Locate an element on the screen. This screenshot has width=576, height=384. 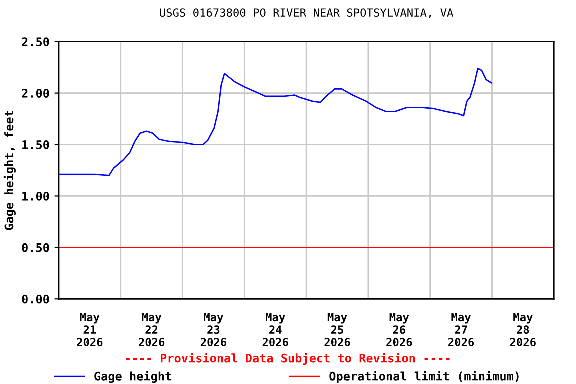
y-axis-title: Gage height, feet is located at coordinates (10, 170).